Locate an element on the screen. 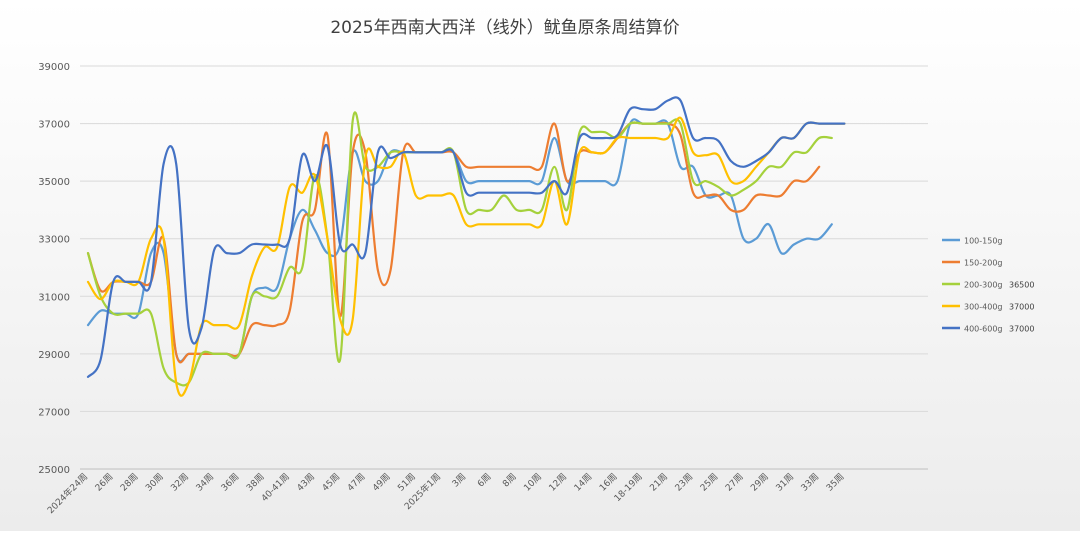 This screenshot has width=1080, height=535. legend-item: 100-150g is located at coordinates (972, 241).